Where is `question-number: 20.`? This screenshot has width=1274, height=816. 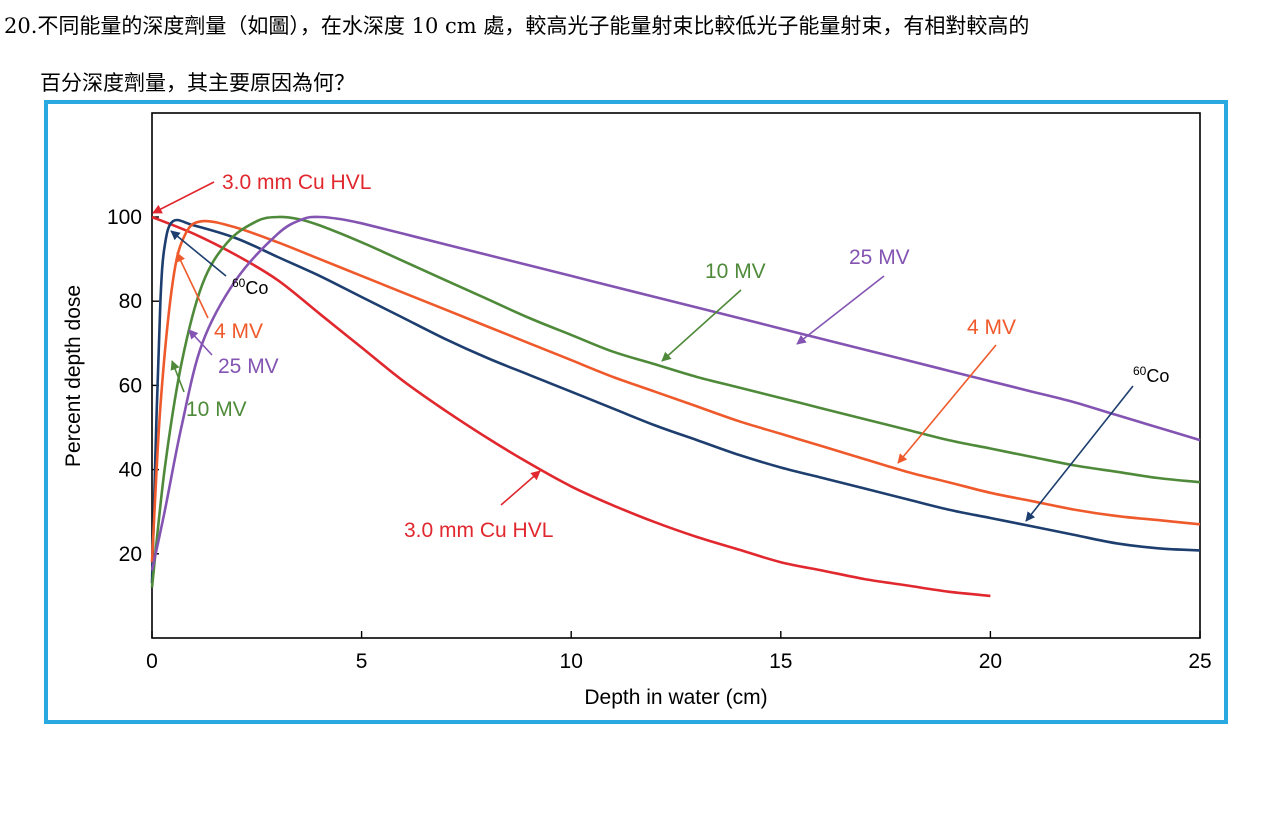
question-number: 20. is located at coordinates (21, 26).